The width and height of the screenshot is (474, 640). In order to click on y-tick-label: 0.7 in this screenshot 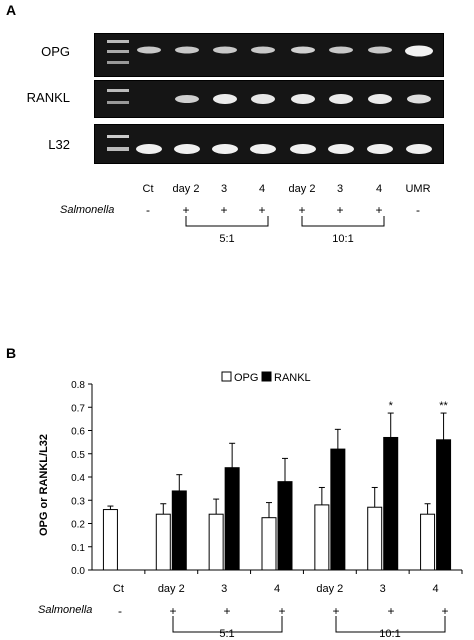, I will do `click(78, 408)`.